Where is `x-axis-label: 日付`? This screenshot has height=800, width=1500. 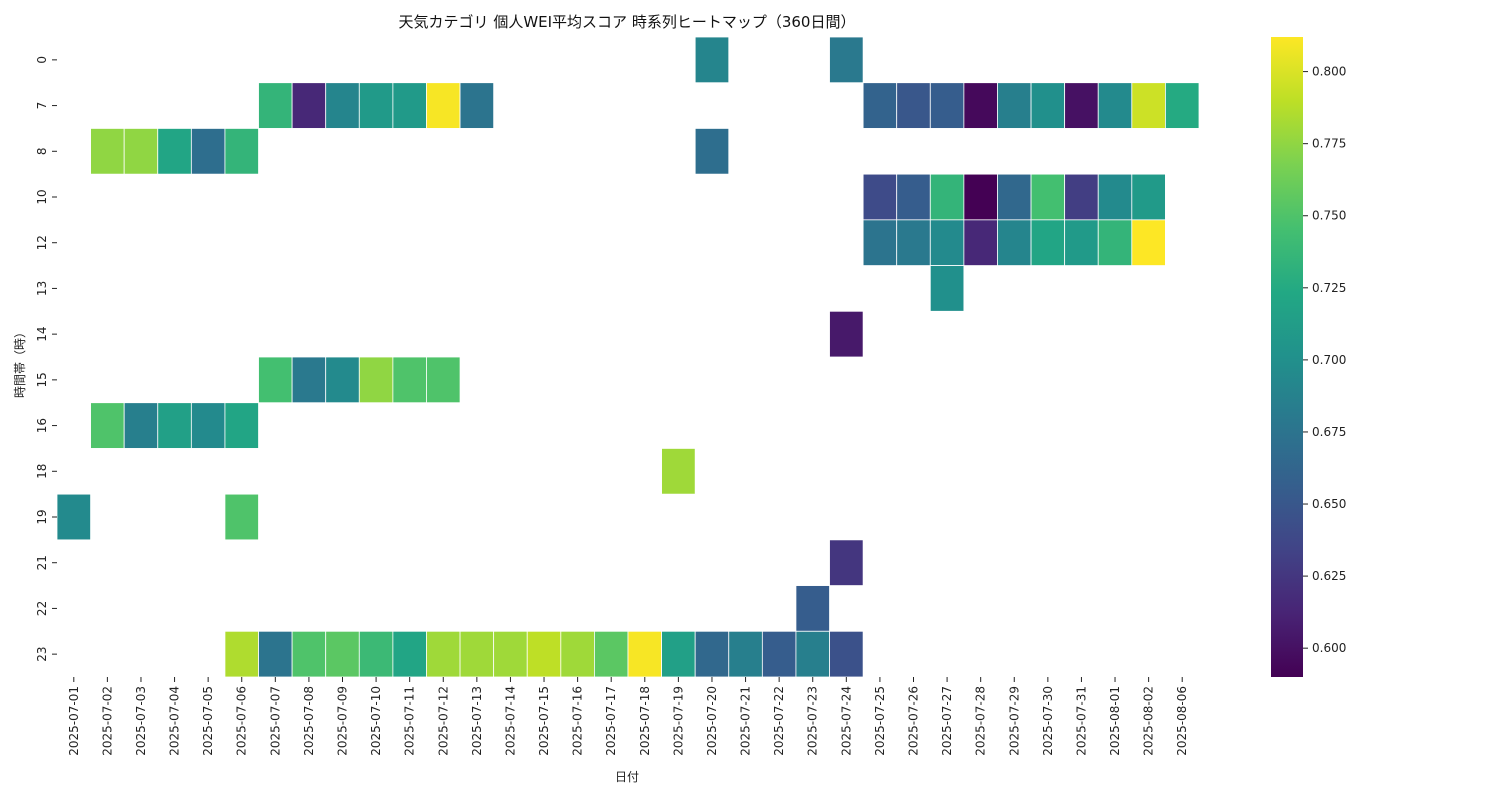
x-axis-label: 日付 is located at coordinates (627, 777).